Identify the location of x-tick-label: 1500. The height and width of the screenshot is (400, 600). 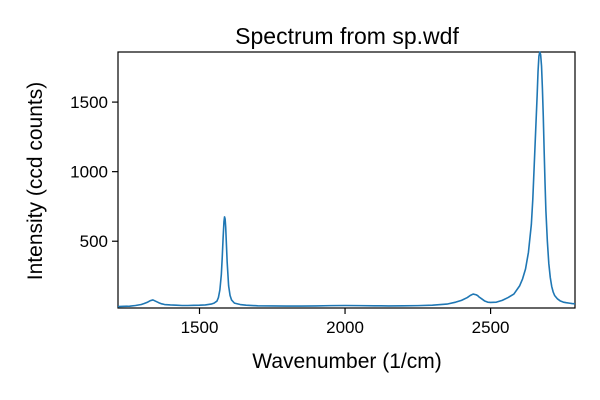
(200, 327).